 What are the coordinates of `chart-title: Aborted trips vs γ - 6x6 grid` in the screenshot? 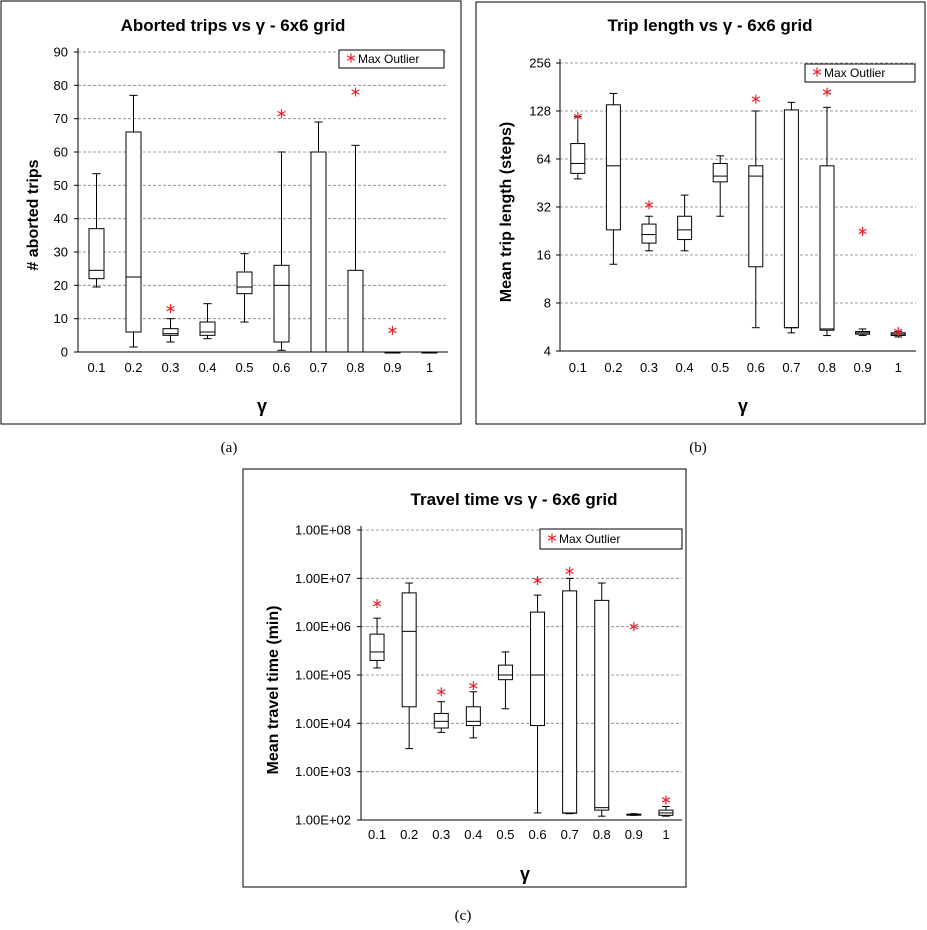 It's located at (233, 25).